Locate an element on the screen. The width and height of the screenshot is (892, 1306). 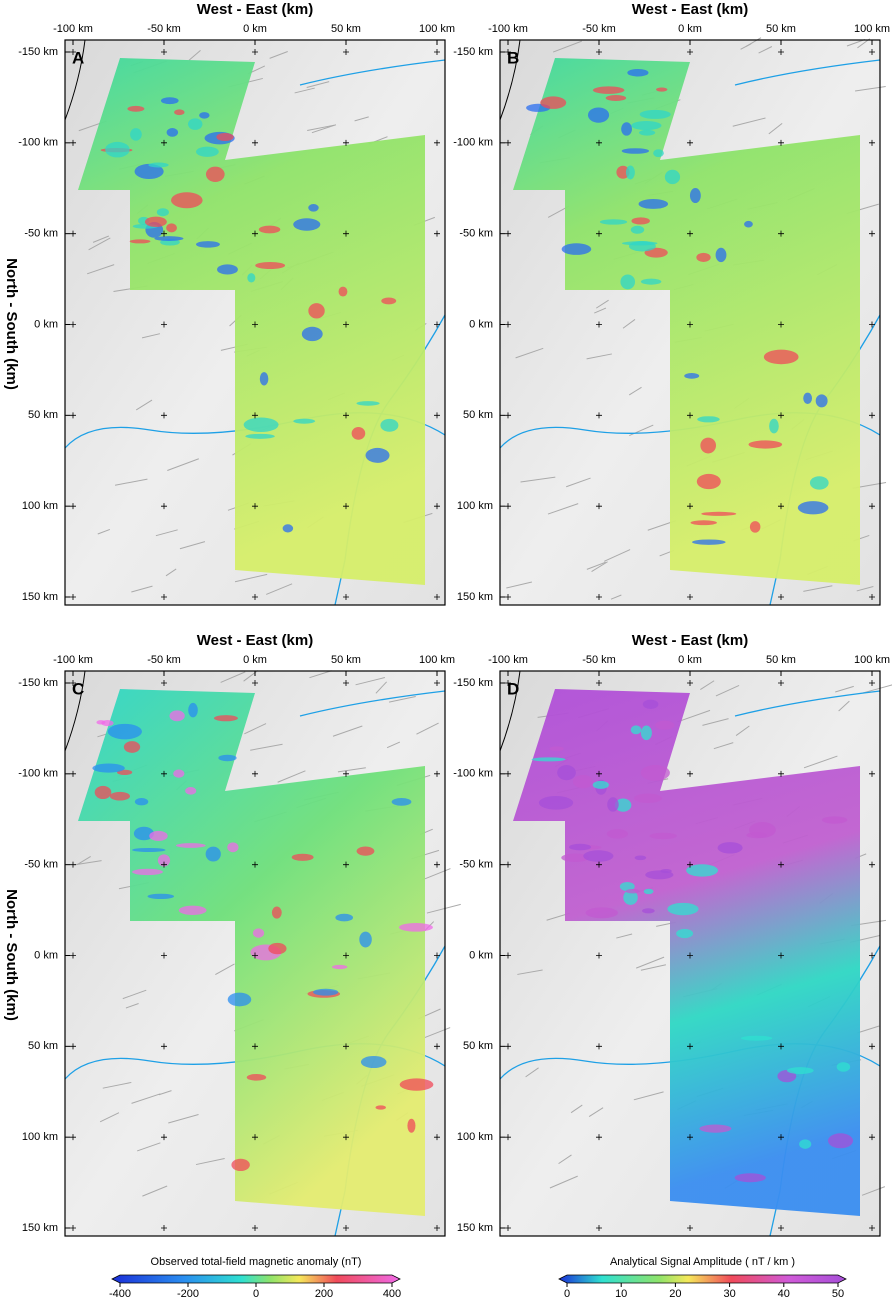
colorbar-tick-label: 50 is located at coordinates (838, 1294).